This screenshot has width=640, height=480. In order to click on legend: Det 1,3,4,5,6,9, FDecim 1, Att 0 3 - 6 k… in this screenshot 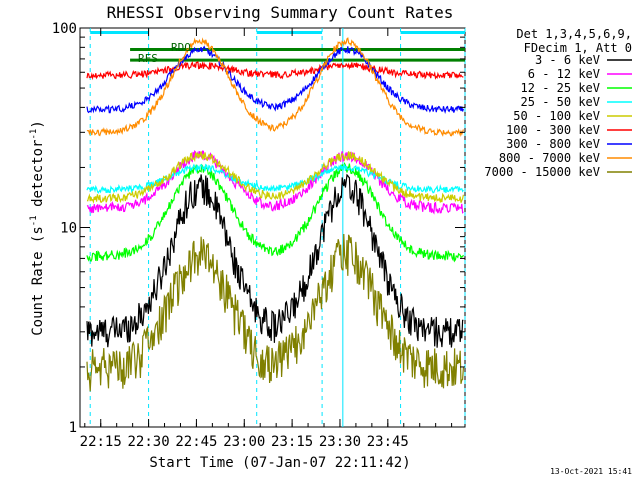, I will do `click(558, 103)`.